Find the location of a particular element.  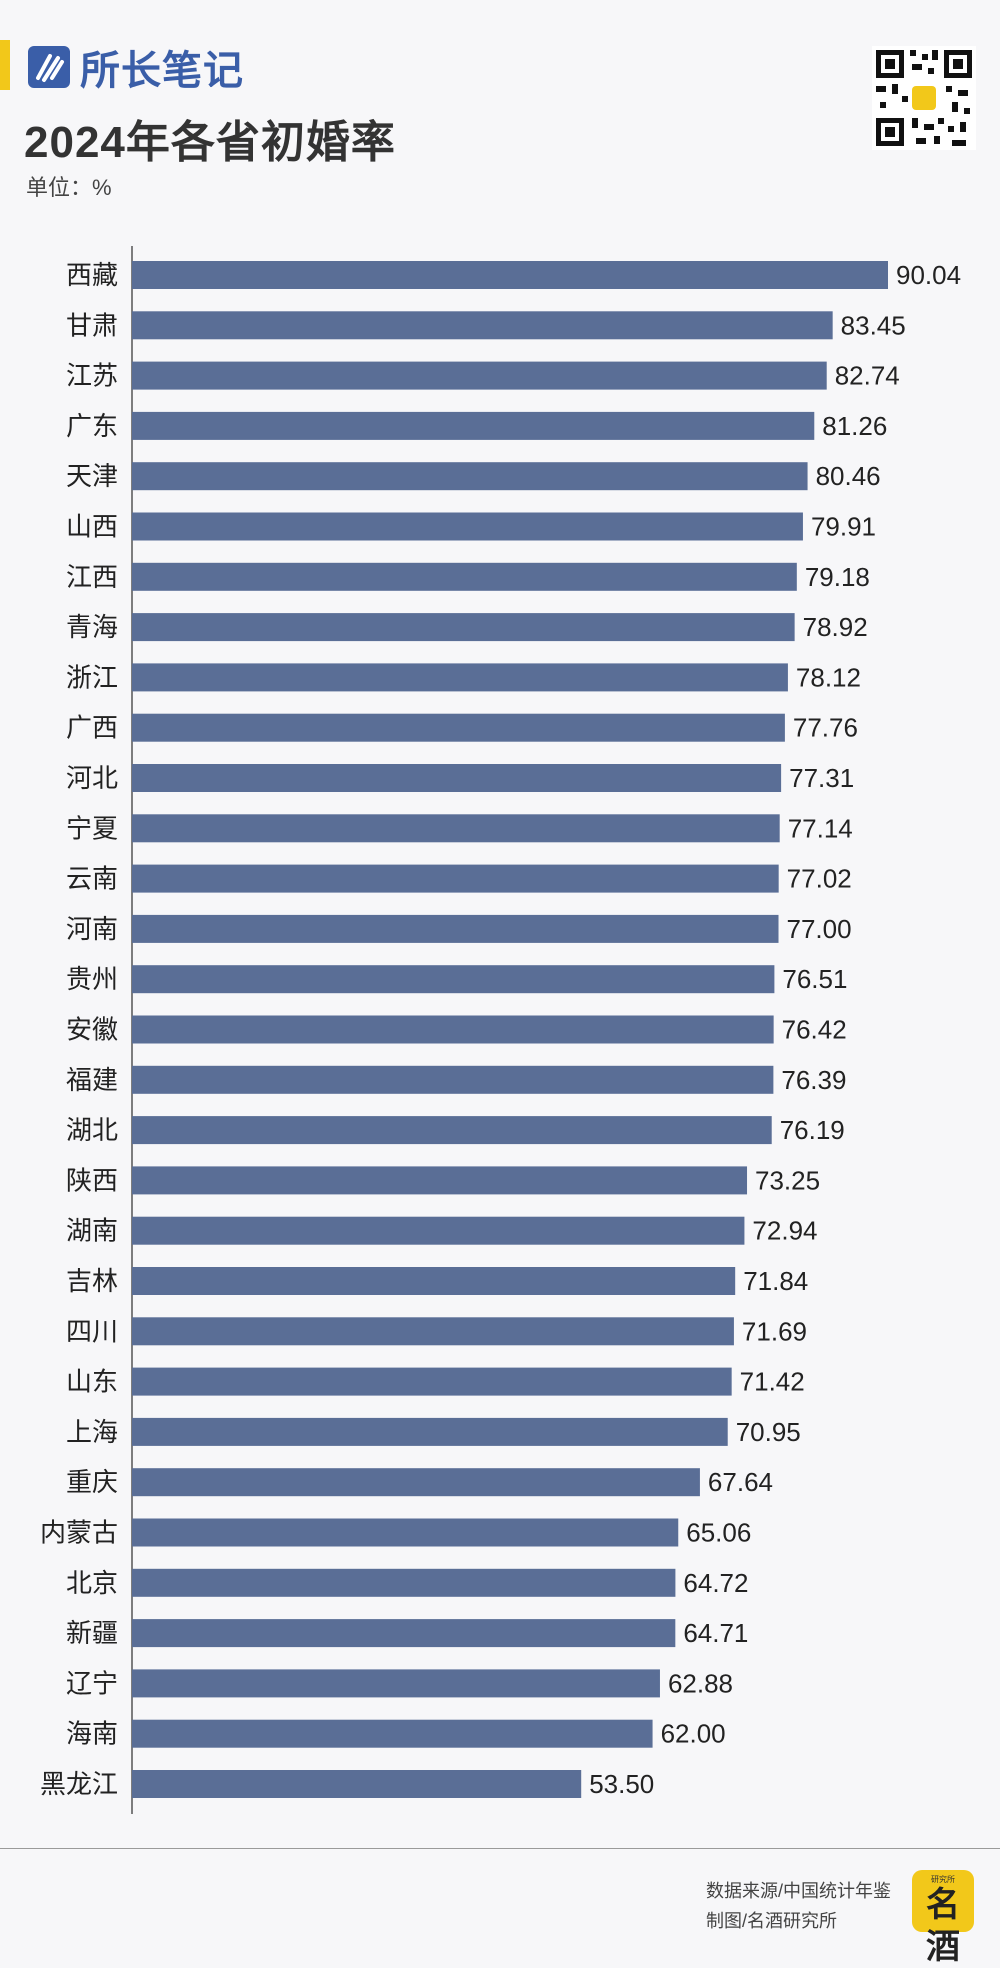

unit-label: 单位：% is located at coordinates (69, 187).